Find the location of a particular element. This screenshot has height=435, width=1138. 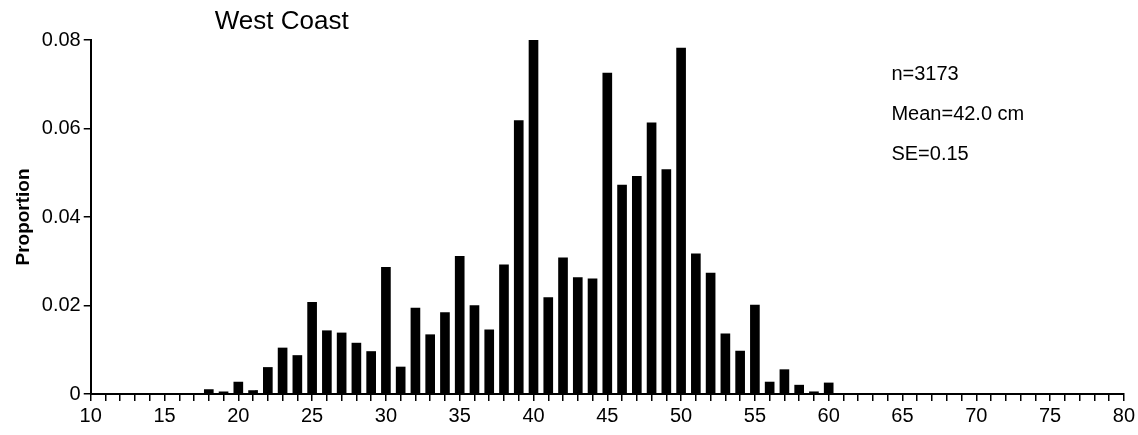

chart-title: West Coast is located at coordinates (282, 20).